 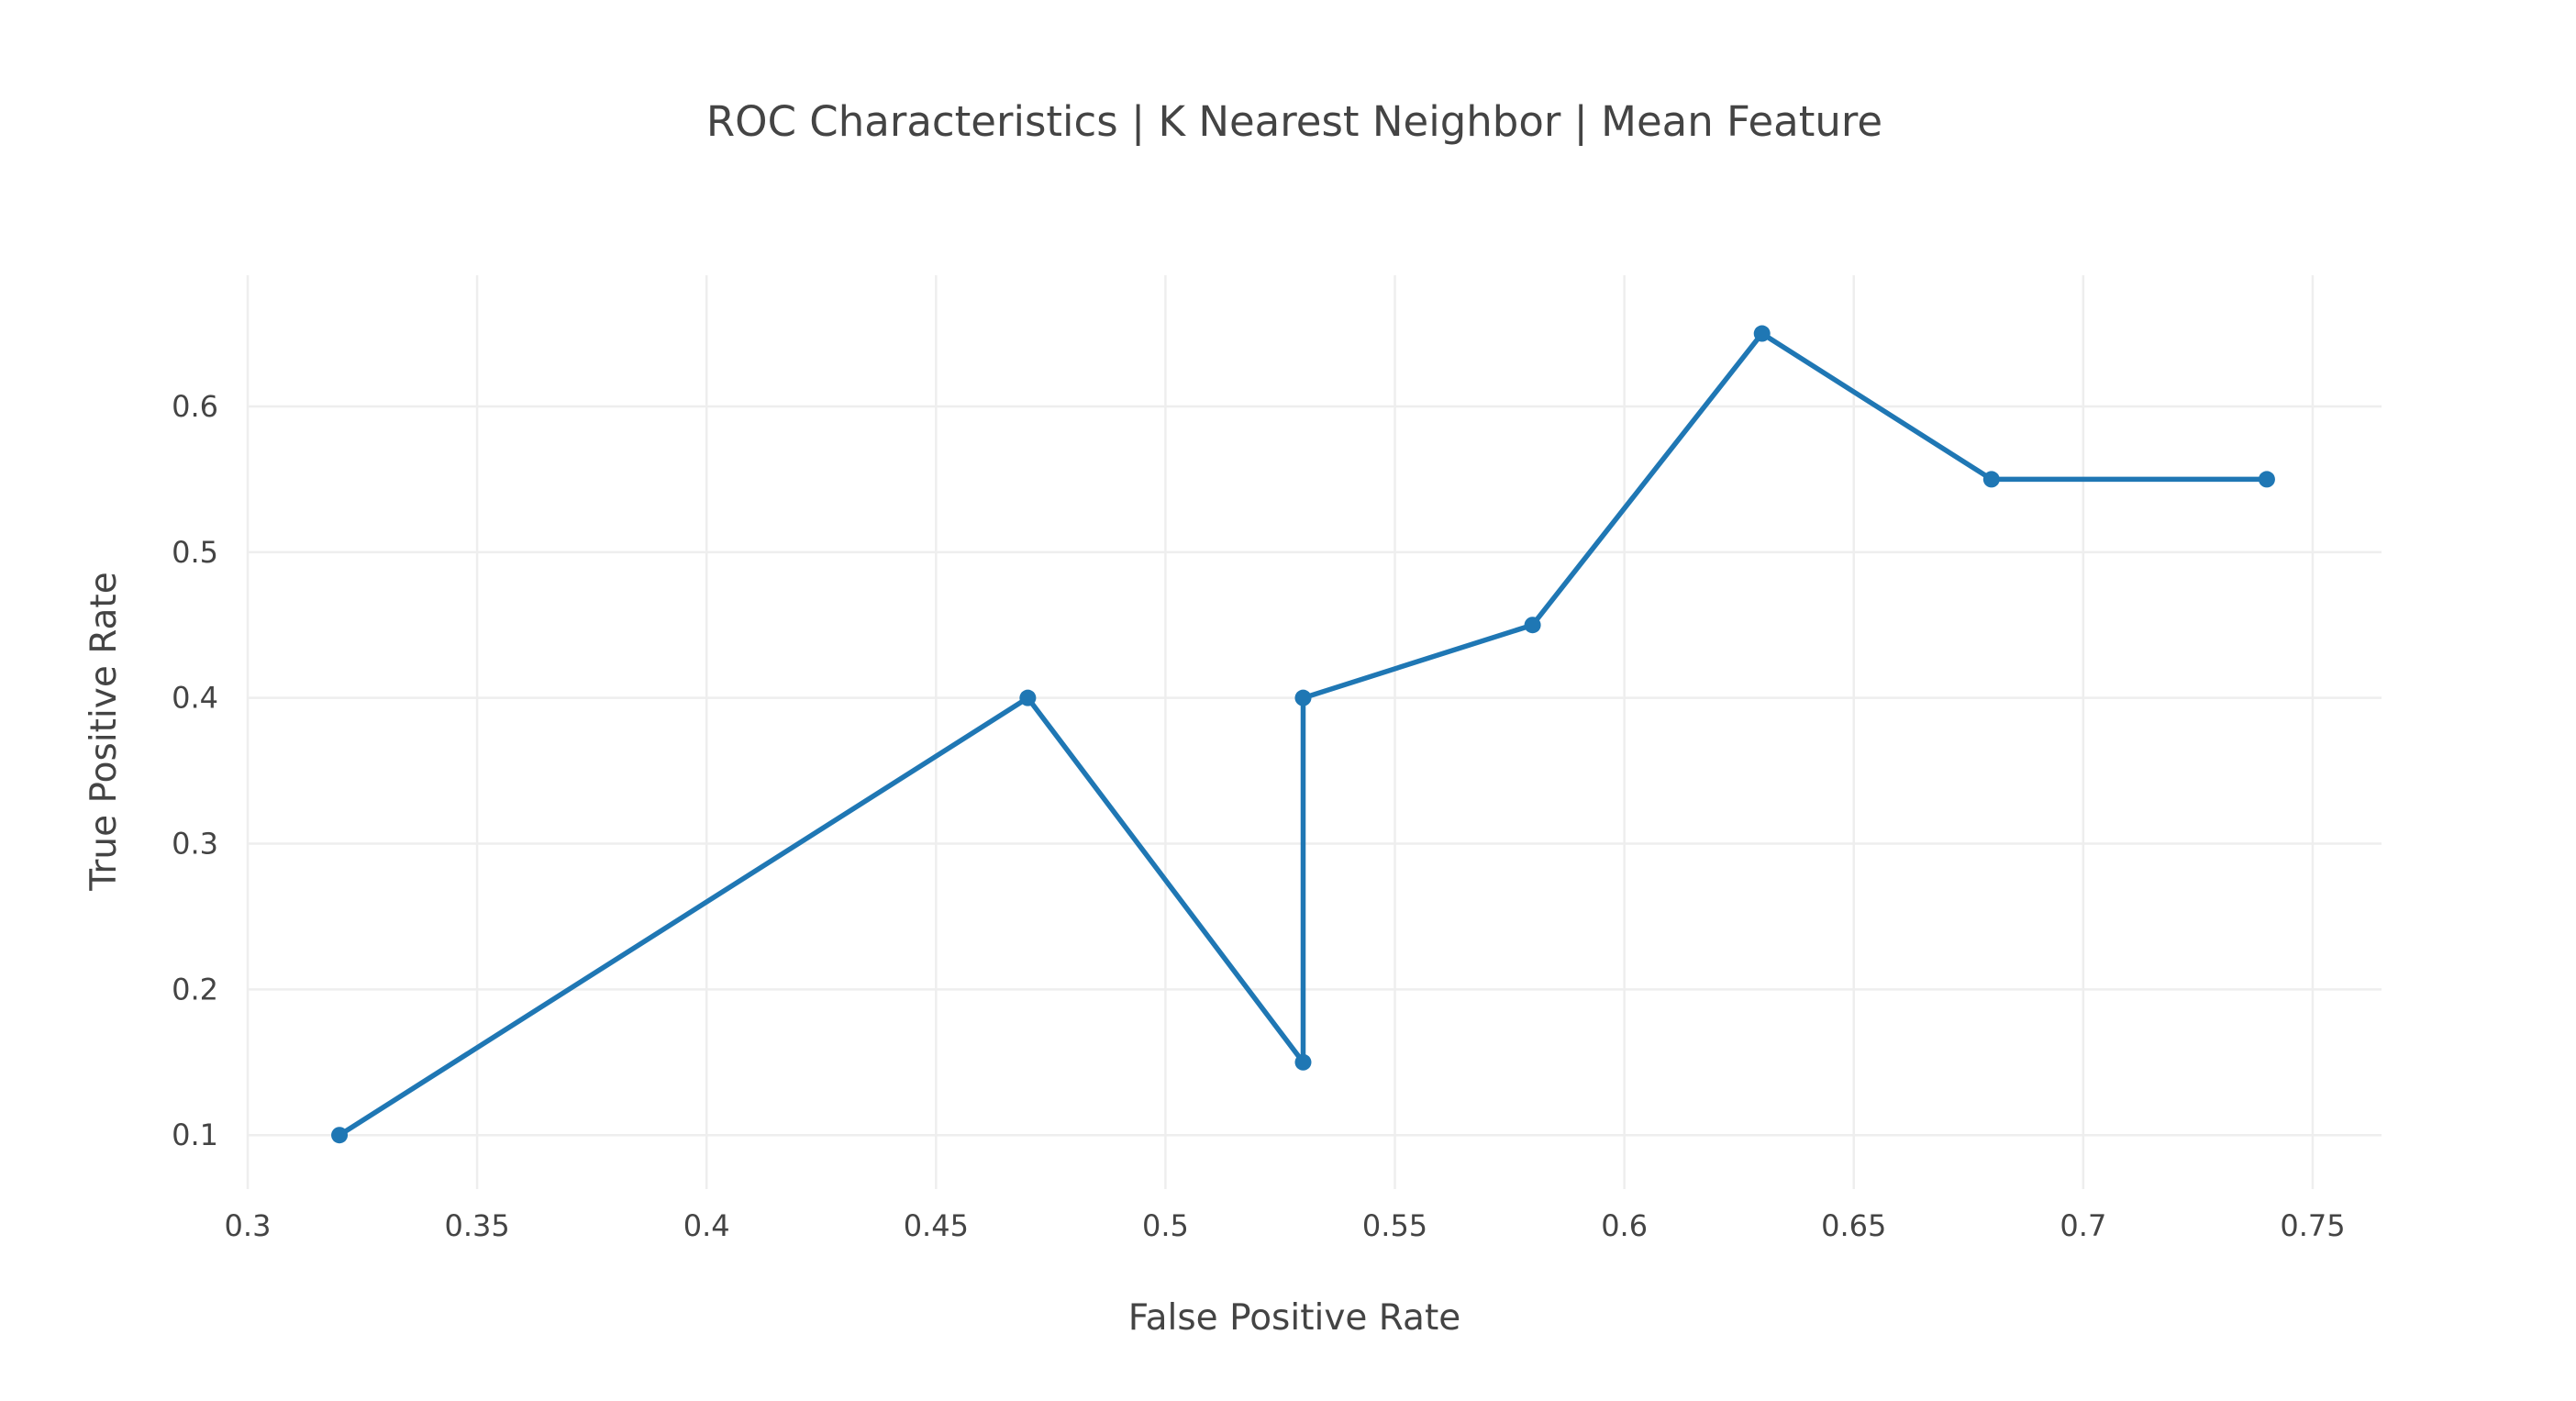 I want to click on x-tick-label: 0.55, so click(x=1394, y=1225).